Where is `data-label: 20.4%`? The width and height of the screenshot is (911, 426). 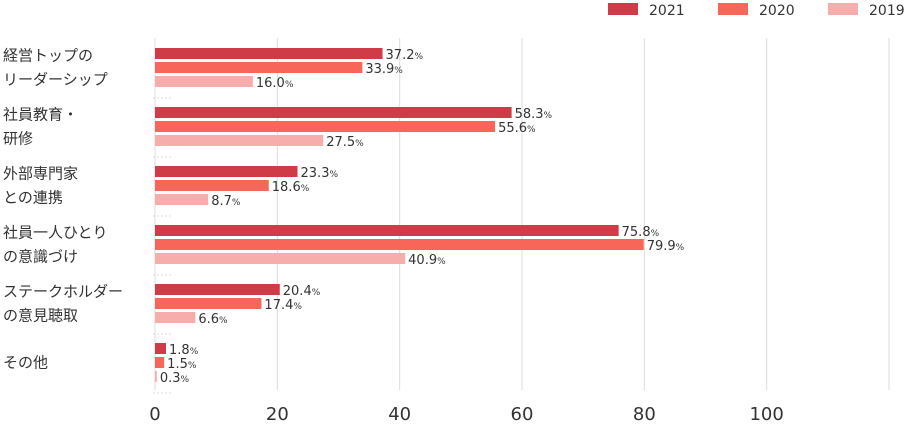
data-label: 20.4% is located at coordinates (302, 291).